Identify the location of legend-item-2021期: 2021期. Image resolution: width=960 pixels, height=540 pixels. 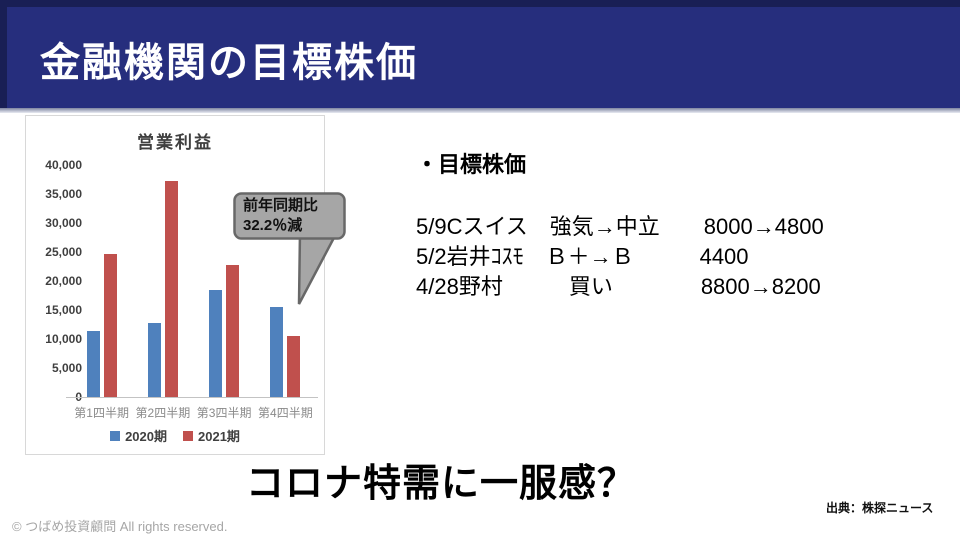
(211, 435).